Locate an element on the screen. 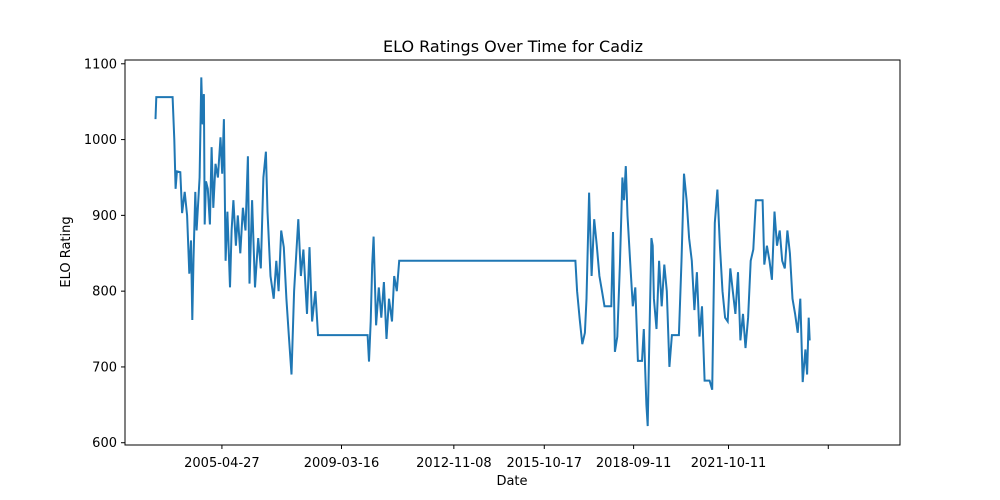  y-tick-label: 1000 is located at coordinates (100, 140).